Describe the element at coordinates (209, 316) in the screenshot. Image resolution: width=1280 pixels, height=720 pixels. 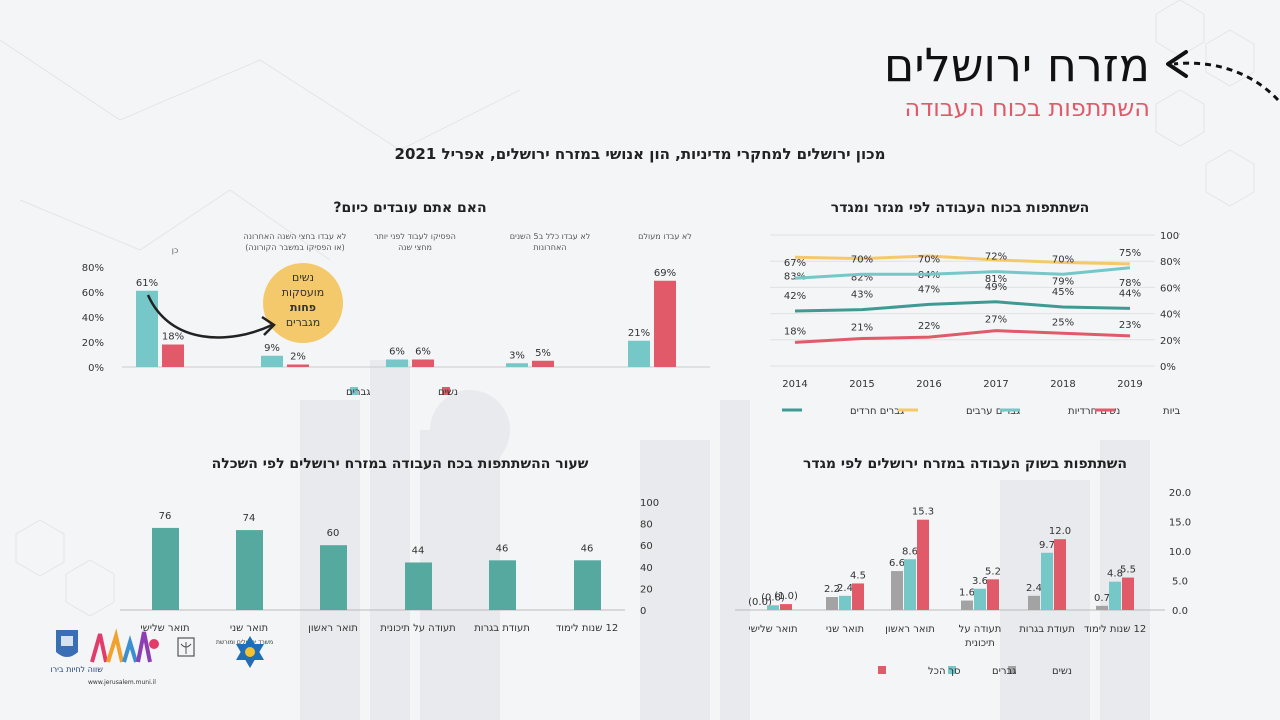
I see `annotation-arrow` at that location.